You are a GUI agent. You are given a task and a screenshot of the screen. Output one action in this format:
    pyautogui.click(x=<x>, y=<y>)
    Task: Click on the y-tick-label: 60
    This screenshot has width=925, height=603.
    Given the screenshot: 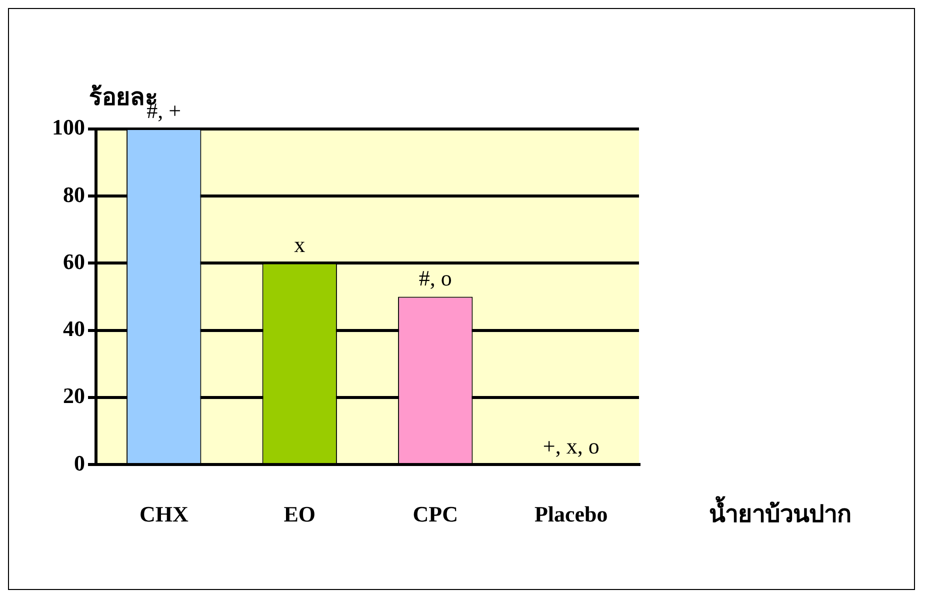 What is the action you would take?
    pyautogui.click(x=74, y=261)
    